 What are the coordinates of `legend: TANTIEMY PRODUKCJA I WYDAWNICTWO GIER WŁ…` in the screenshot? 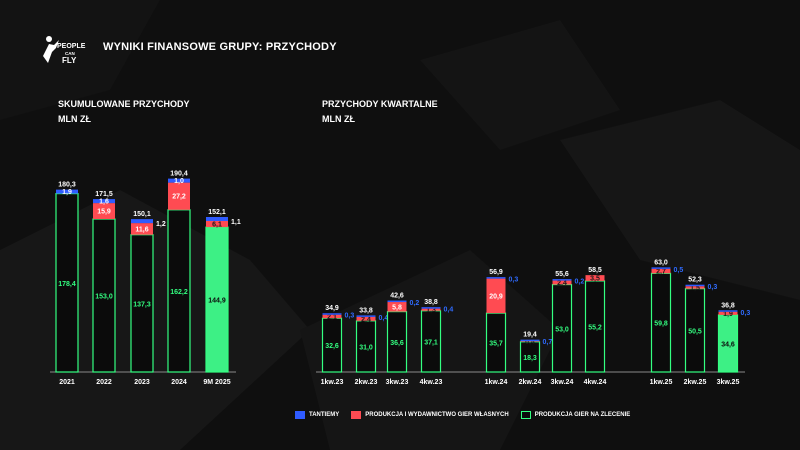 It's located at (468, 415).